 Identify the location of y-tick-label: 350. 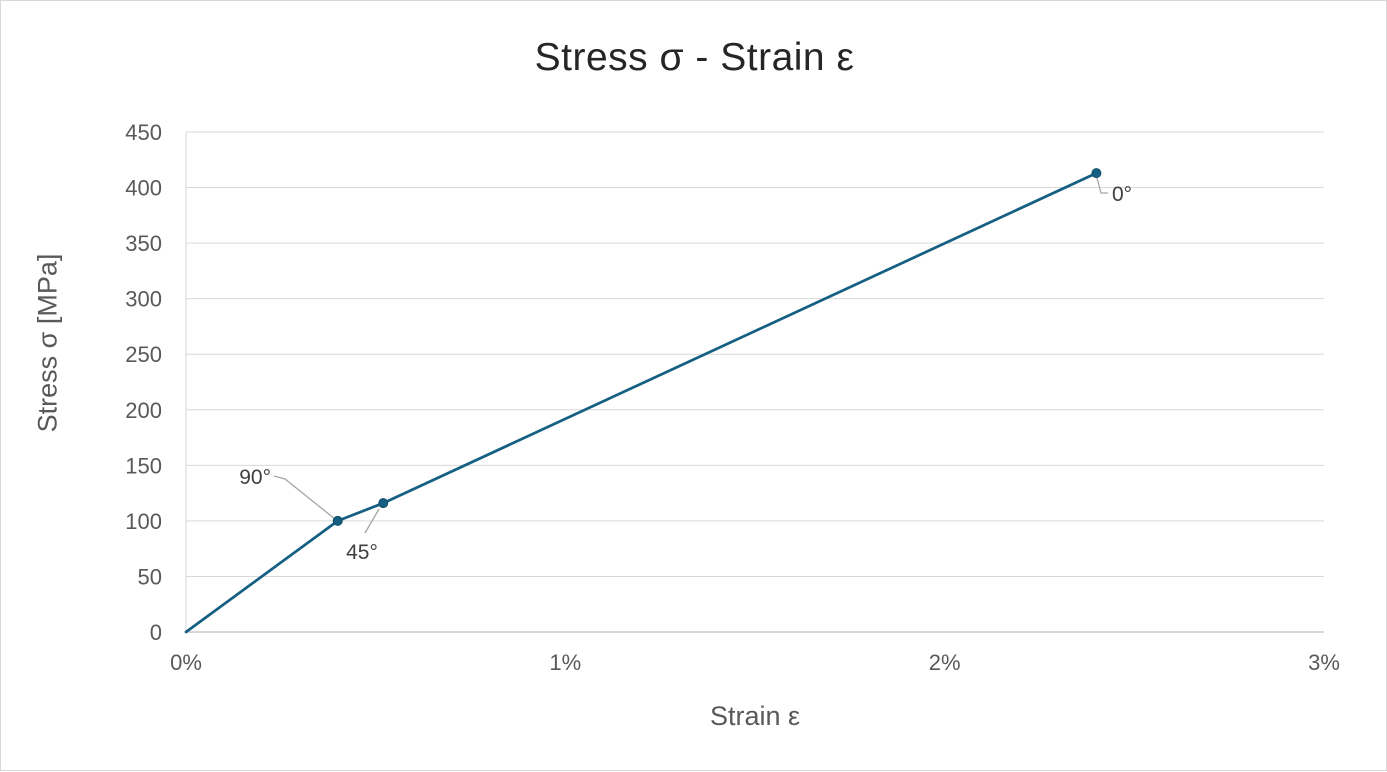
(143, 243).